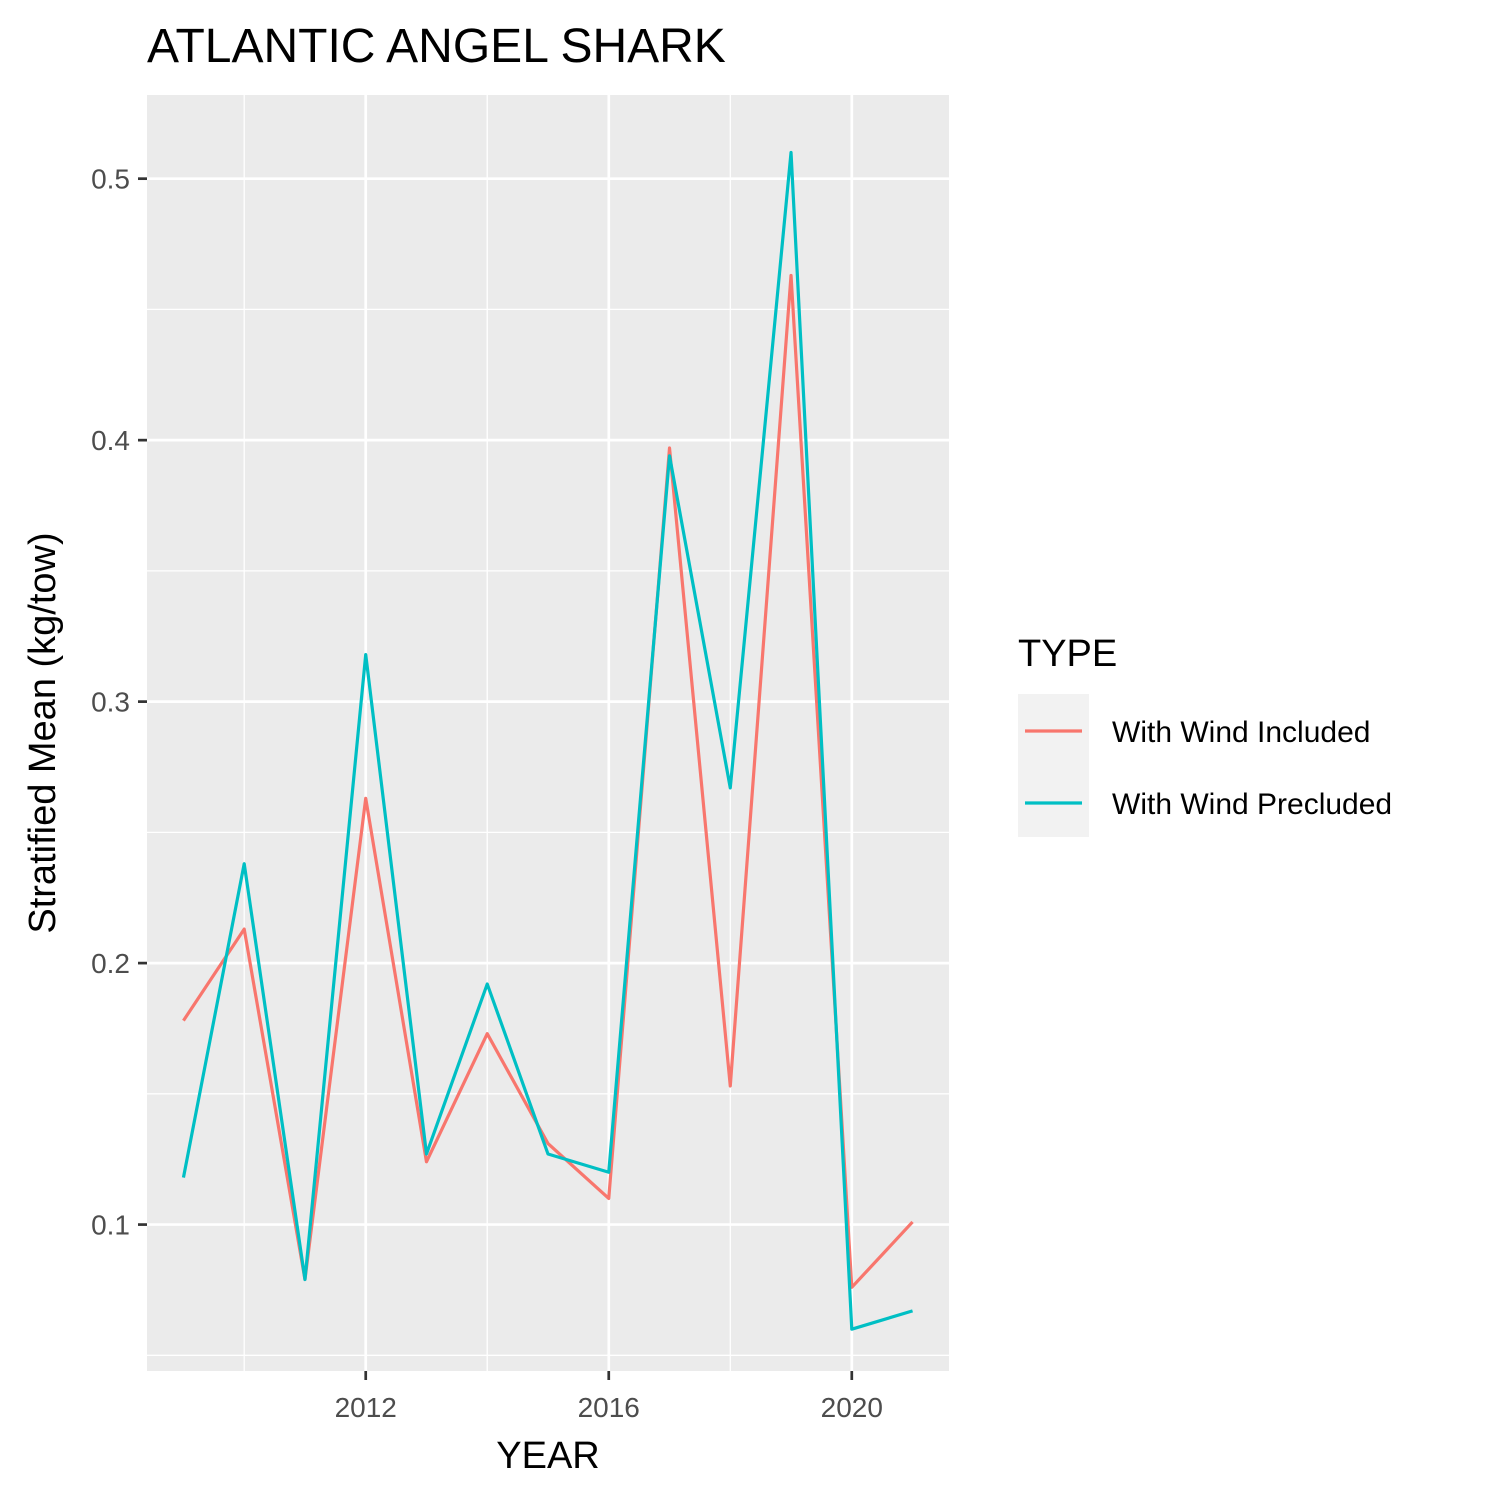  What do you see at coordinates (1241, 732) in the screenshot?
I see `legend-label-1: With Wind Included` at bounding box center [1241, 732].